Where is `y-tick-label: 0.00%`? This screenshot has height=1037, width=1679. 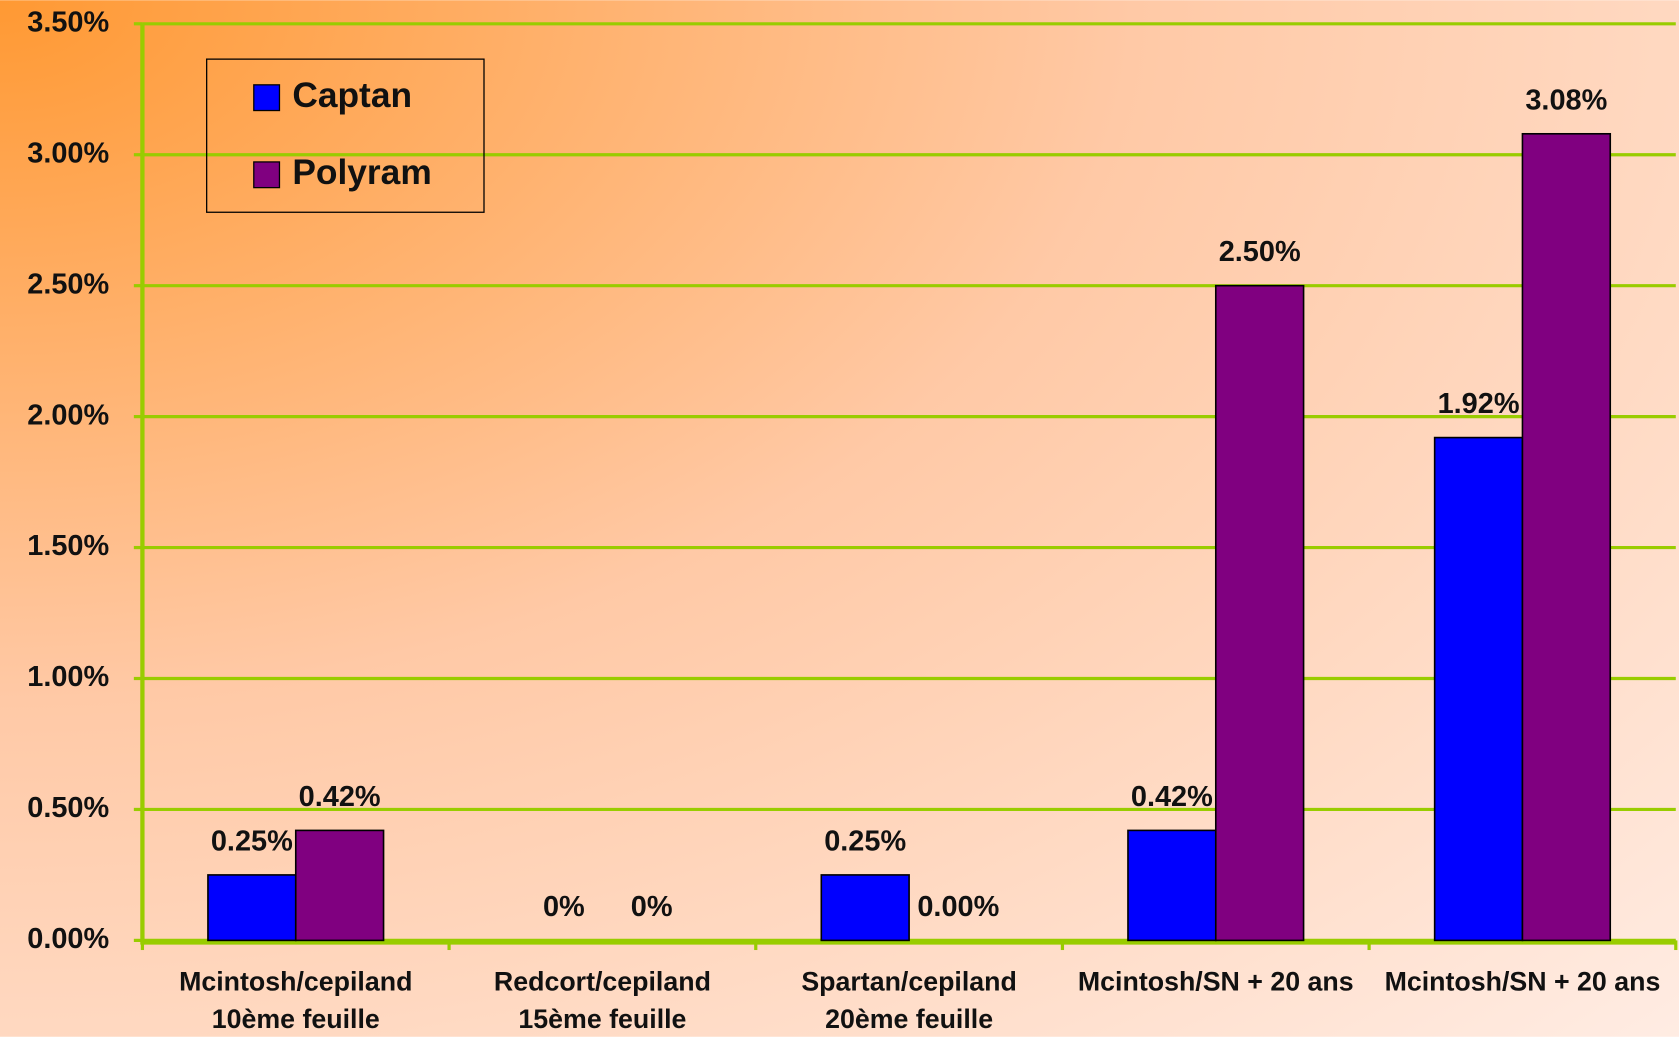 y-tick-label: 0.00% is located at coordinates (68, 939).